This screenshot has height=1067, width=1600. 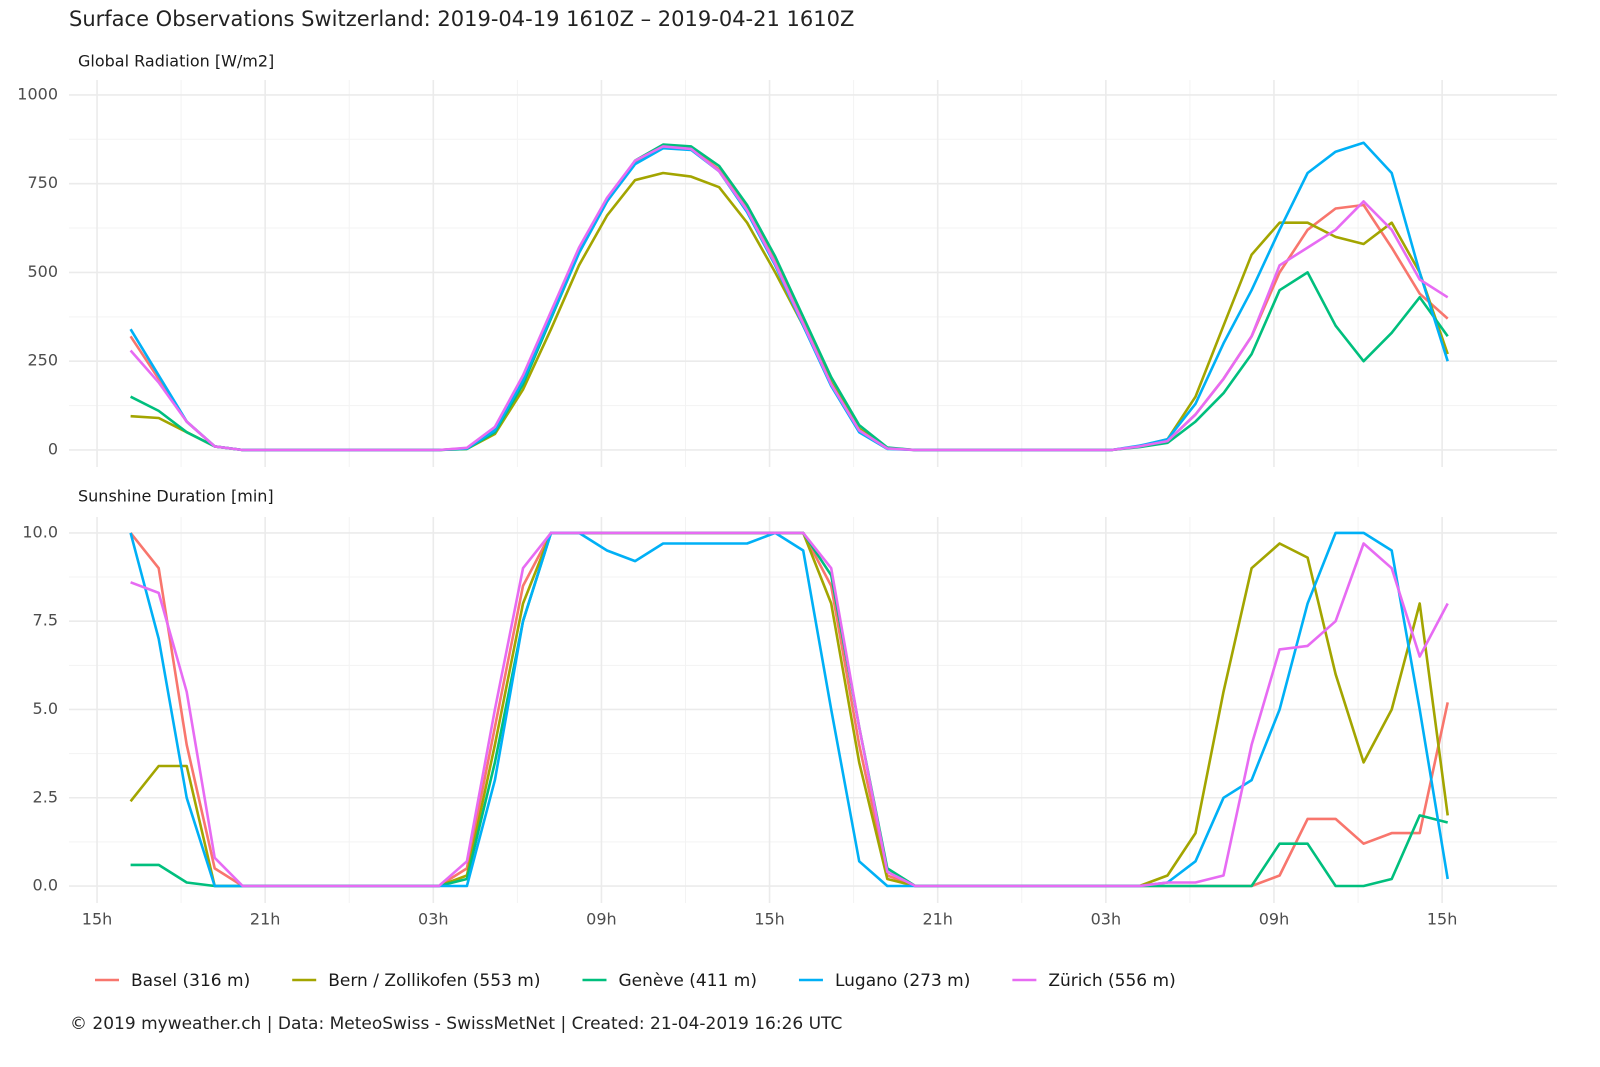 I want to click on y-tick-label: 250, so click(x=42, y=360).